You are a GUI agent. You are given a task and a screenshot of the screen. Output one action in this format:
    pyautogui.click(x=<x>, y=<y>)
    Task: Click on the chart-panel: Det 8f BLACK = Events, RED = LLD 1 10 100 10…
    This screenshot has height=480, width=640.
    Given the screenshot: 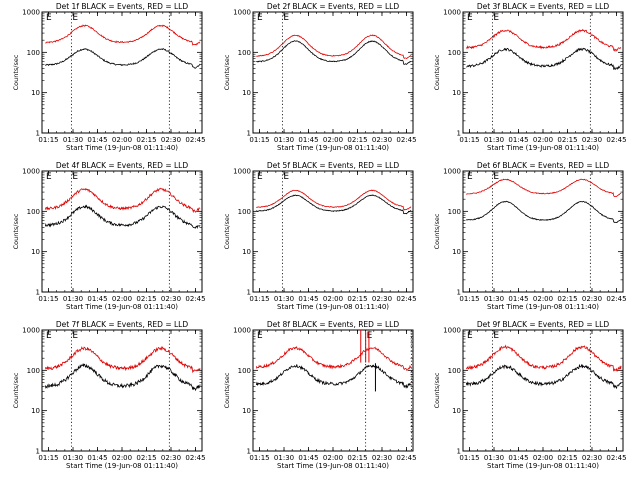 What is the action you would take?
    pyautogui.click(x=320, y=395)
    